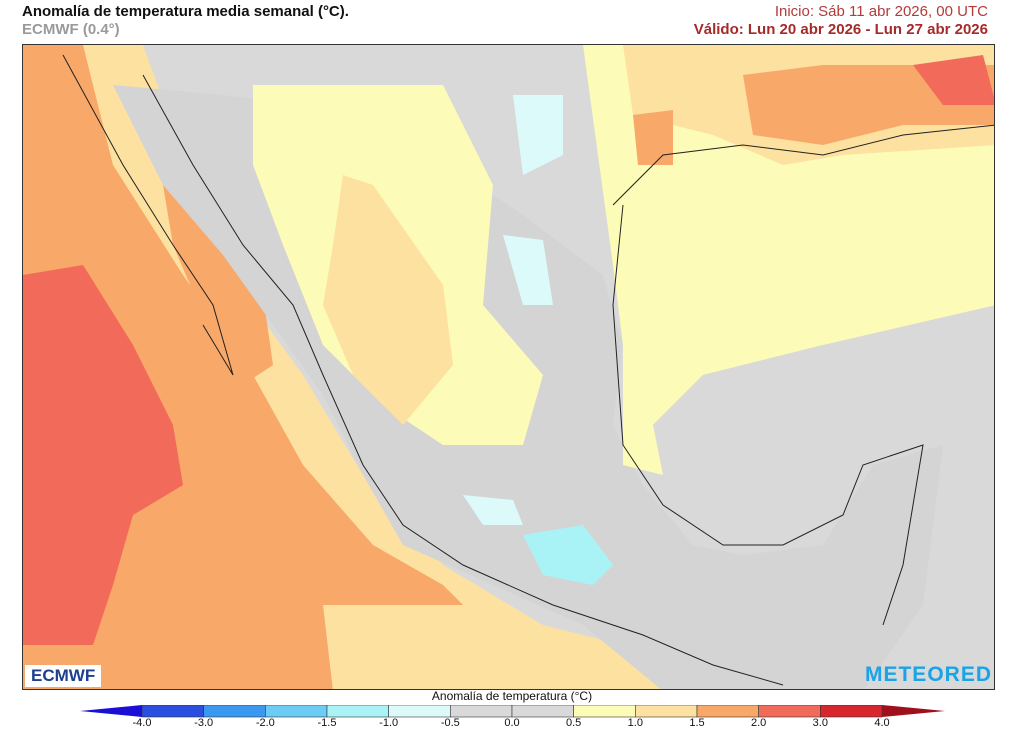 This screenshot has width=1024, height=731. I want to click on ecmwf-logo: ECMWF, so click(63, 676).